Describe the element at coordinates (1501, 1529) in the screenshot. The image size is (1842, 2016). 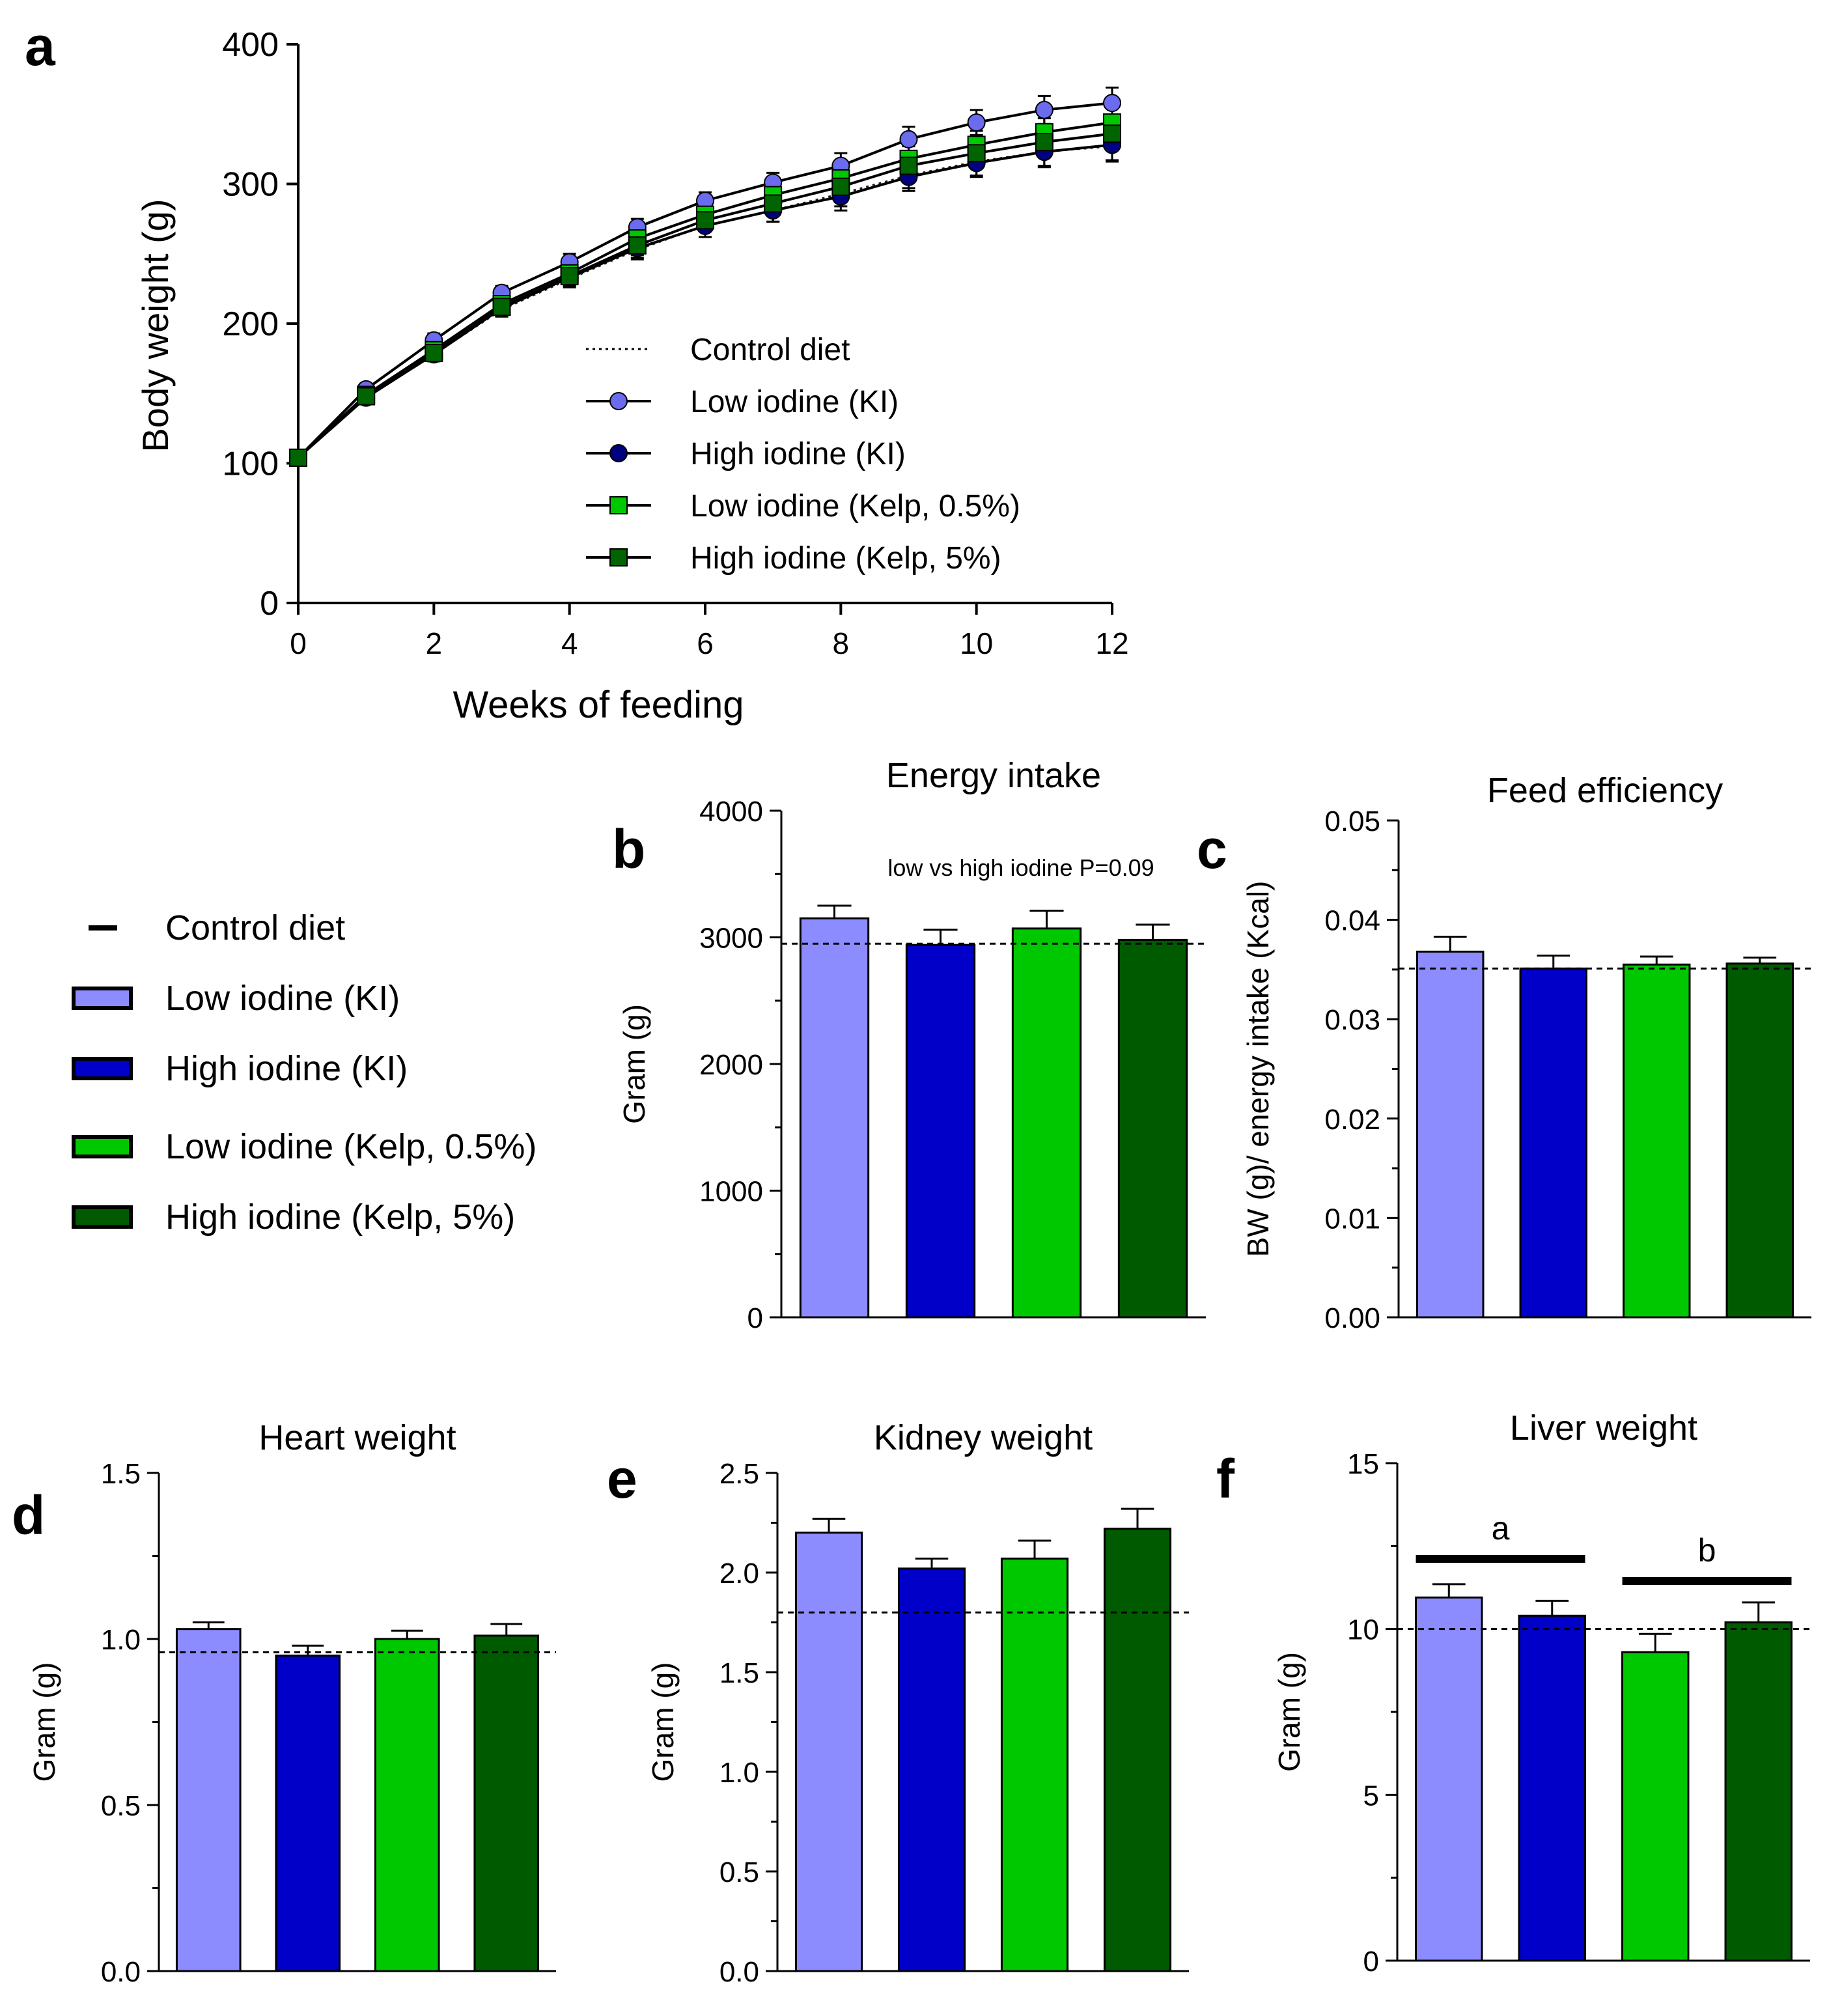
I see `significance-label: a` at that location.